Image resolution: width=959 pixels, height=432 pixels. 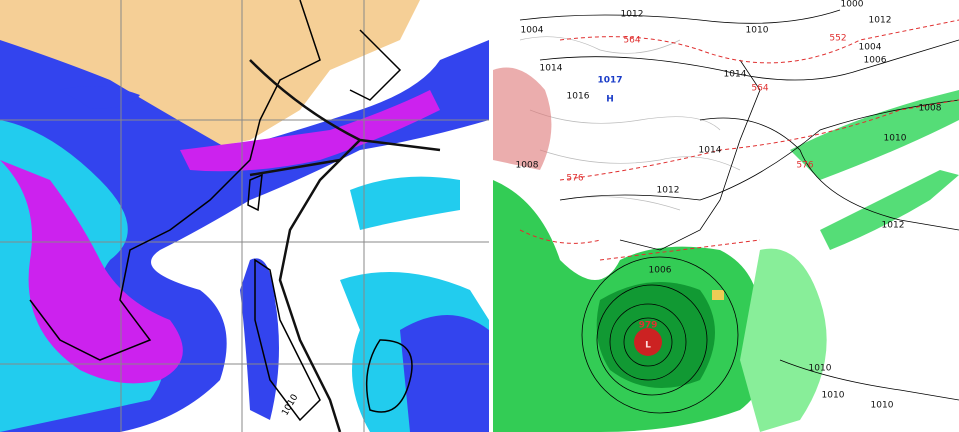 What do you see at coordinates (837, 39) in the screenshot?
I see `contour-label: 552` at bounding box center [837, 39].